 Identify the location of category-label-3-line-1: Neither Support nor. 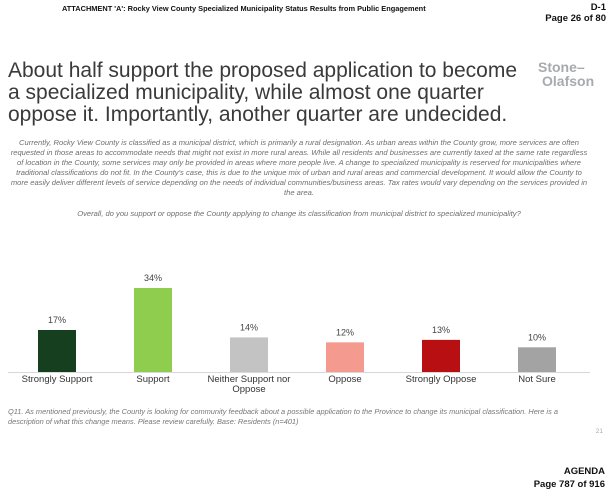
(249, 379).